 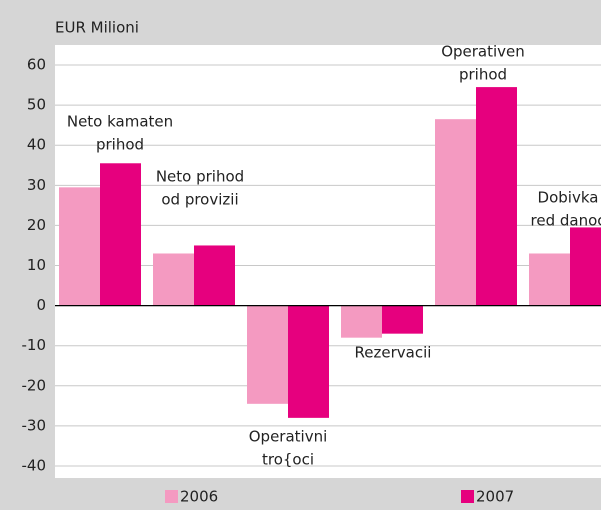 What do you see at coordinates (97, 28) in the screenshot?
I see `y-axis-label: EUR Milioni` at bounding box center [97, 28].